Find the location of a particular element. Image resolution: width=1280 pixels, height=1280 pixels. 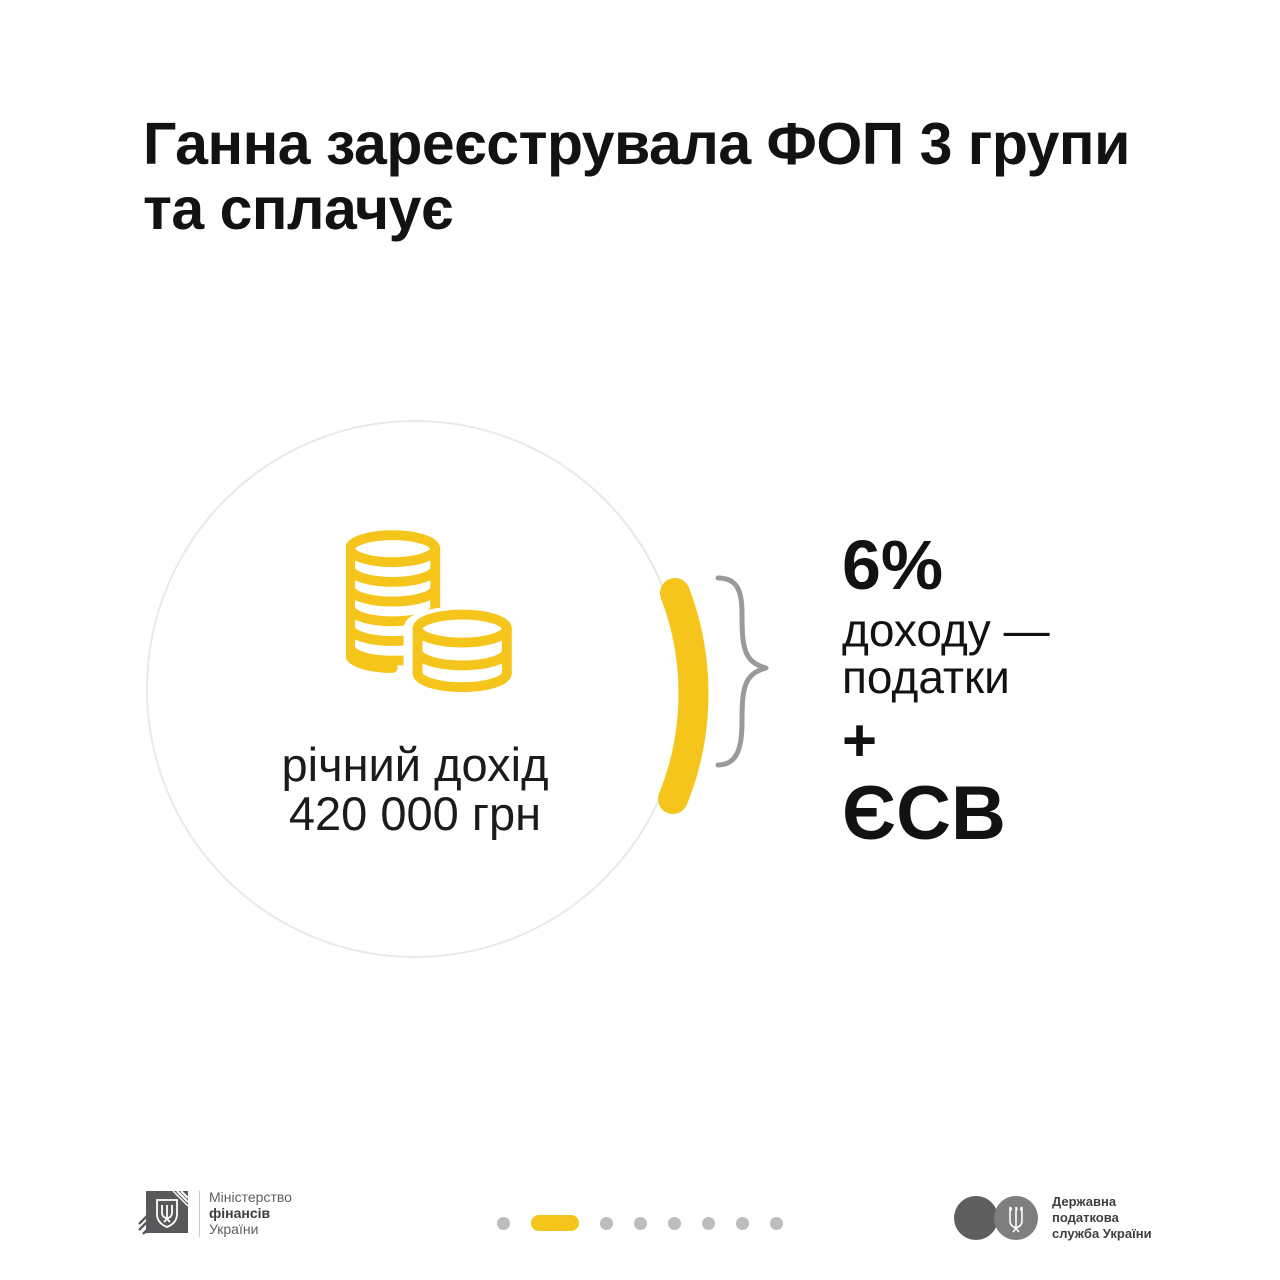

highlight-arc is located at coordinates (683, 696).